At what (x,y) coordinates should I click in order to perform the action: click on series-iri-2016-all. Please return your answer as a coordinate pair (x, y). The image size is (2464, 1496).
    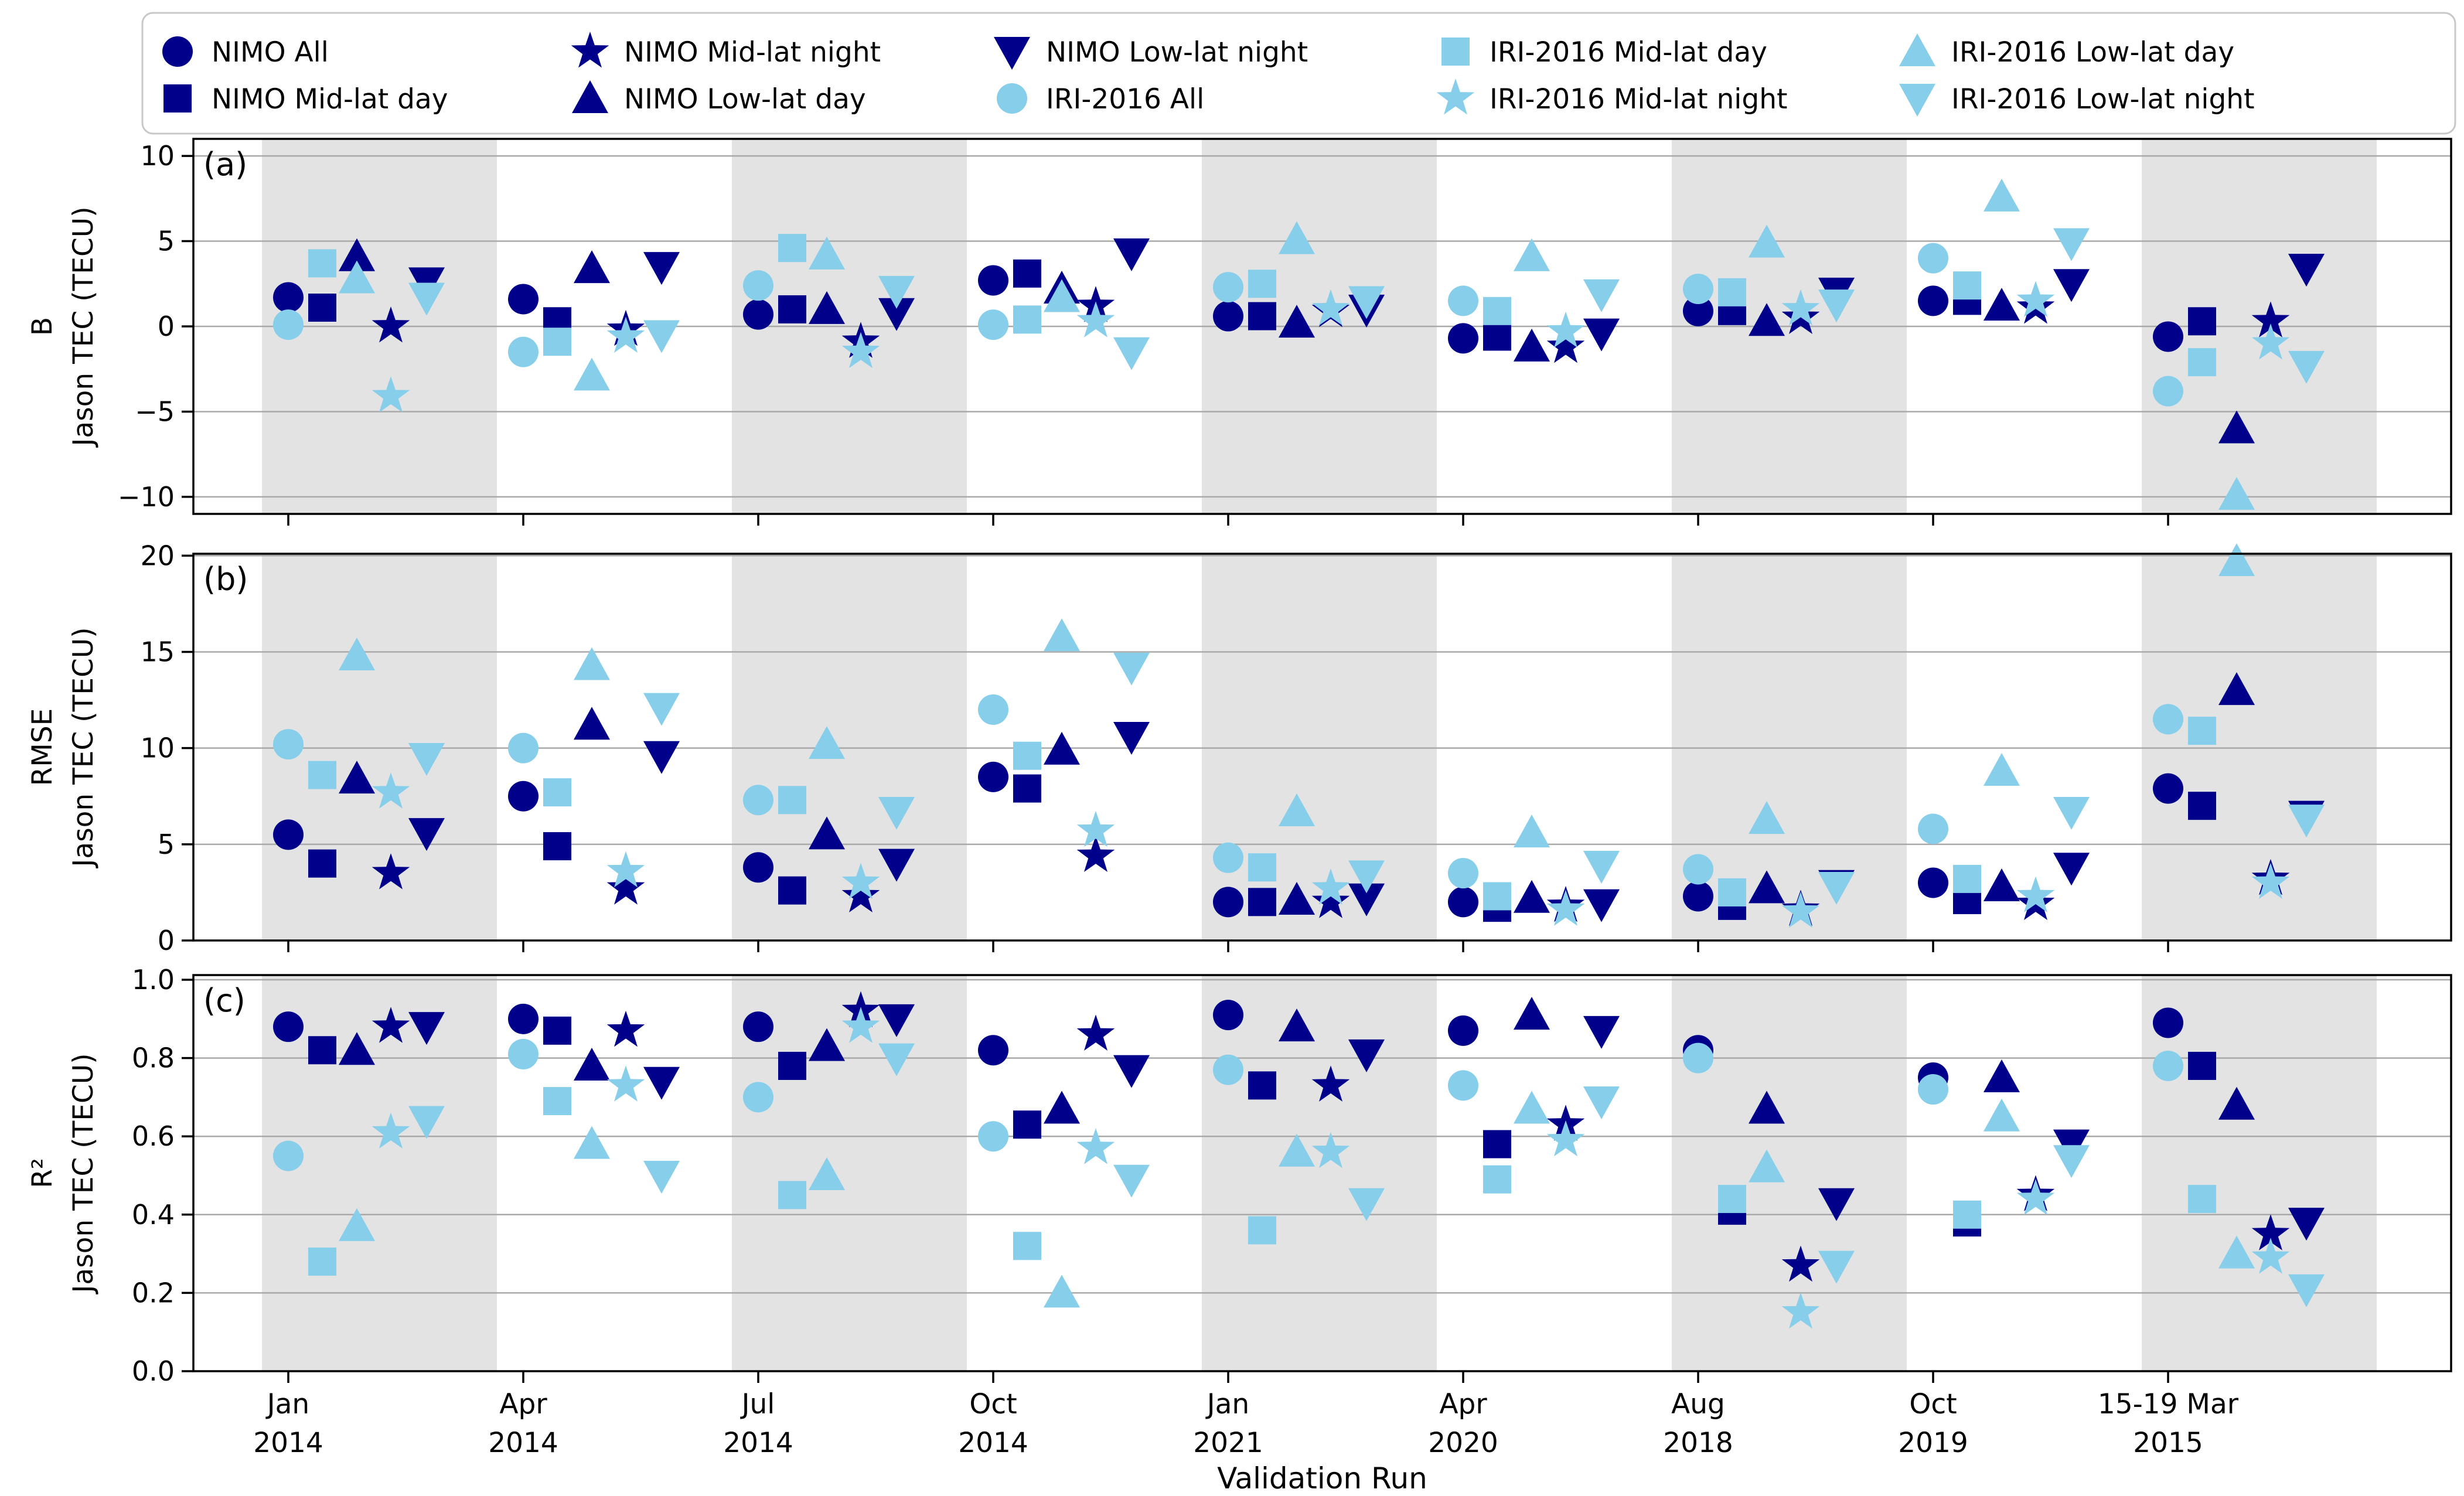
    Looking at the image, I should click on (1228, 791).